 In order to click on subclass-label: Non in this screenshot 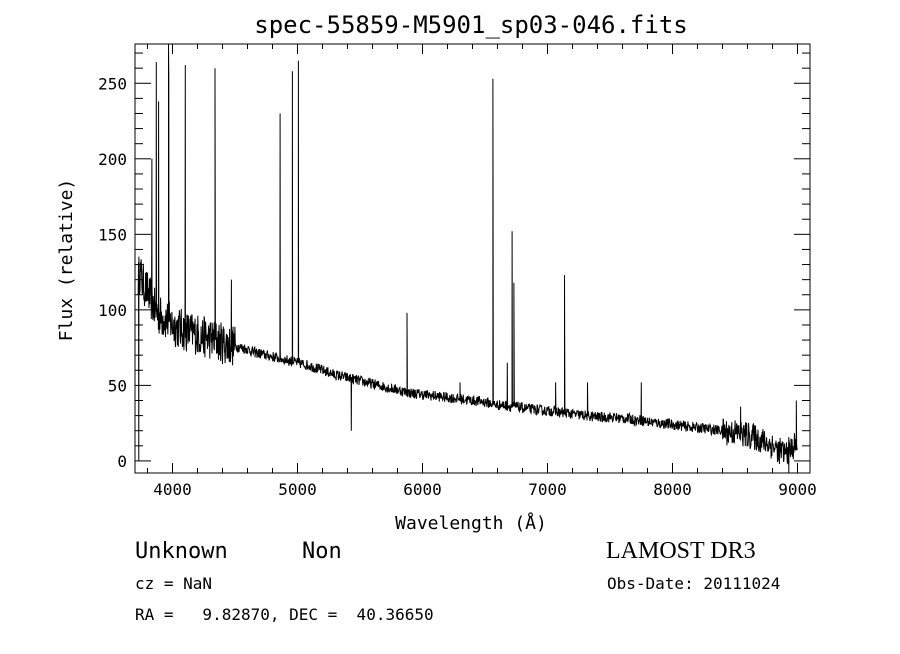, I will do `click(322, 551)`.